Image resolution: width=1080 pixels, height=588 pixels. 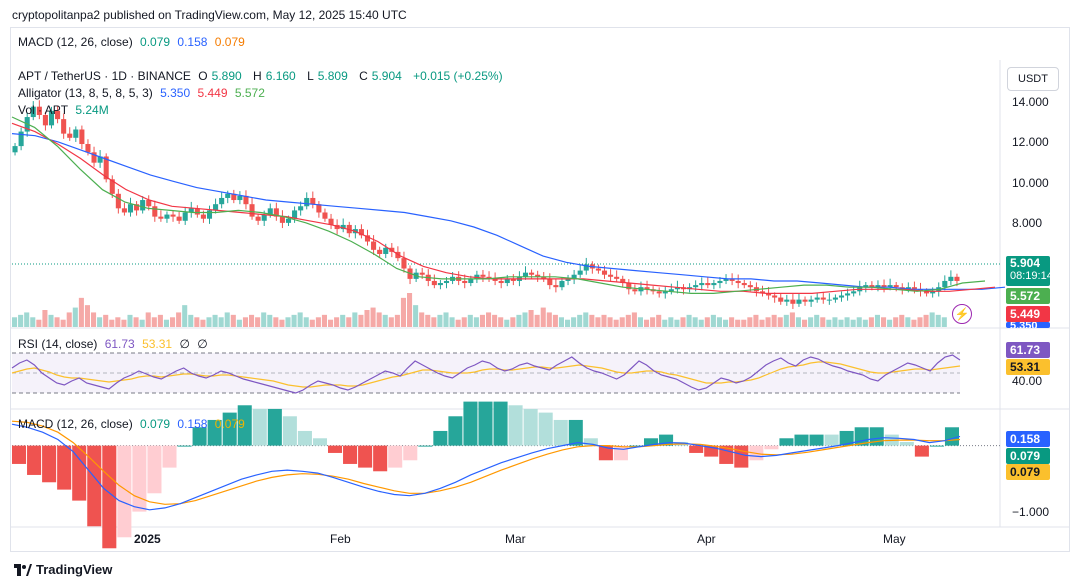 What do you see at coordinates (340, 539) in the screenshot?
I see `x-tick-feb: Feb` at bounding box center [340, 539].